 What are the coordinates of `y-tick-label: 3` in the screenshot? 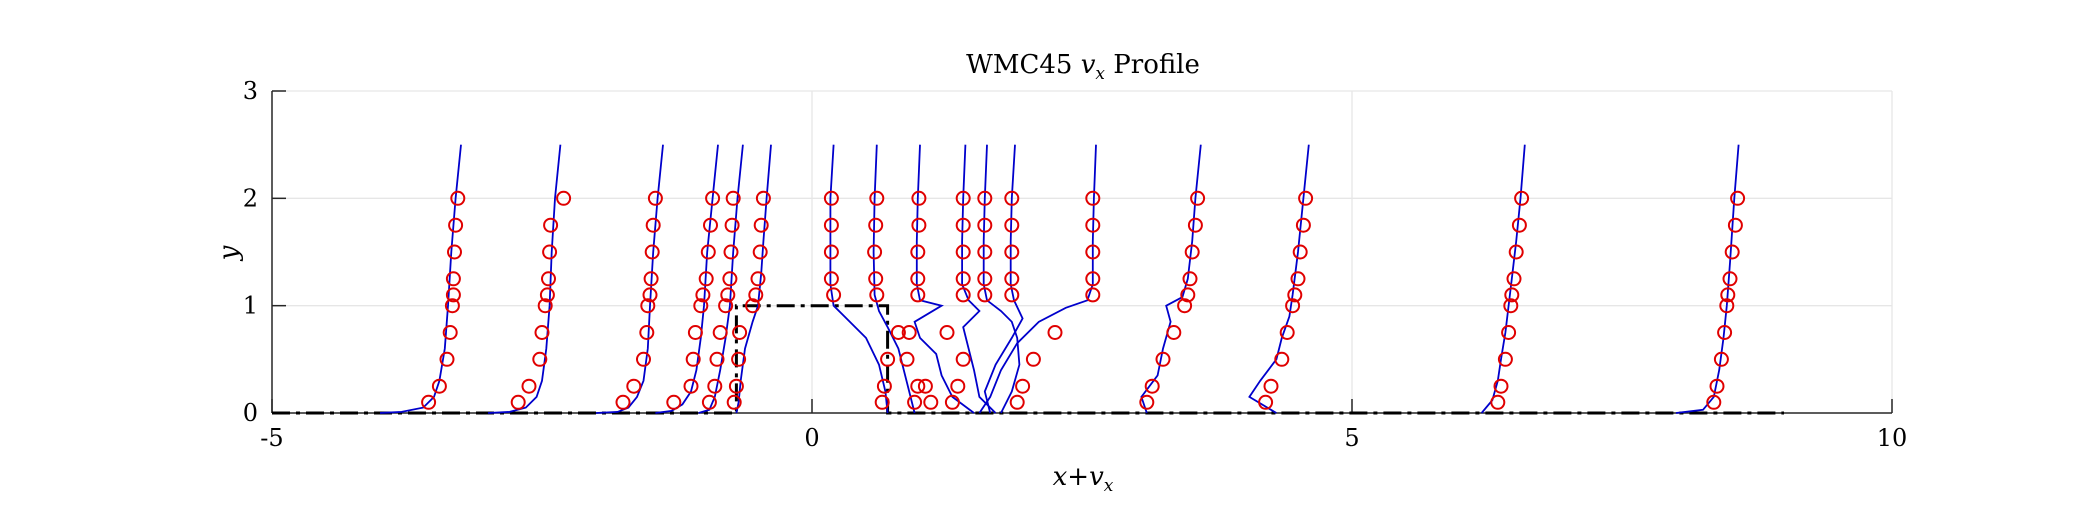 It's located at (250, 91).